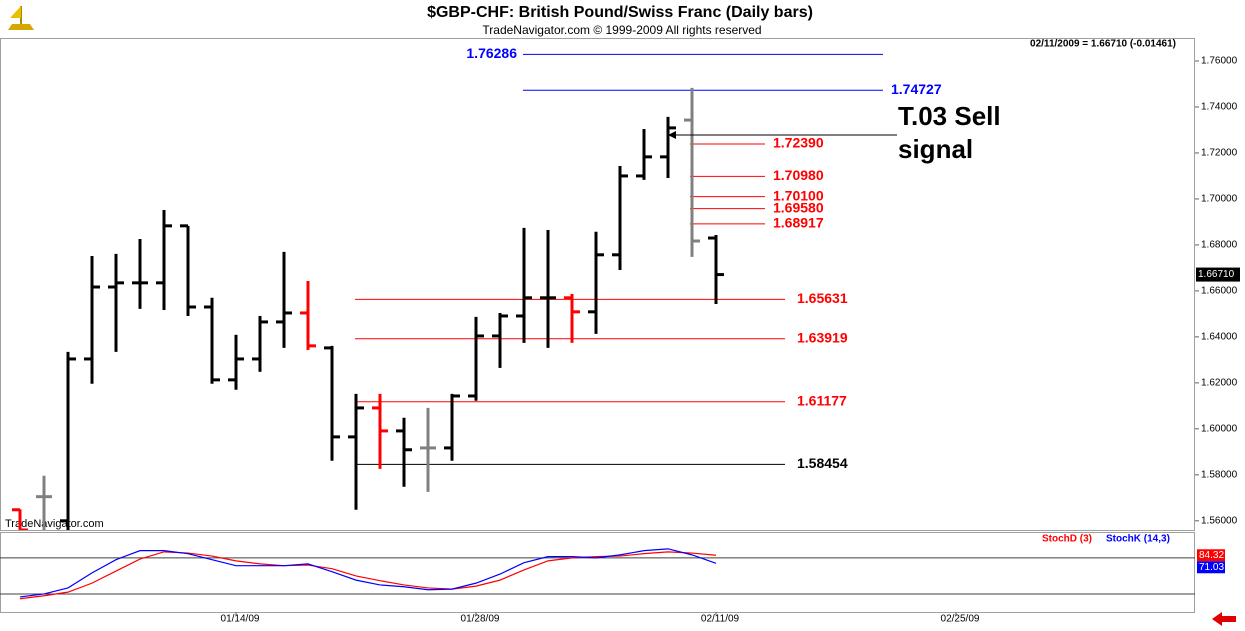 The width and height of the screenshot is (1245, 631). I want to click on last-price-box, so click(1218, 274).